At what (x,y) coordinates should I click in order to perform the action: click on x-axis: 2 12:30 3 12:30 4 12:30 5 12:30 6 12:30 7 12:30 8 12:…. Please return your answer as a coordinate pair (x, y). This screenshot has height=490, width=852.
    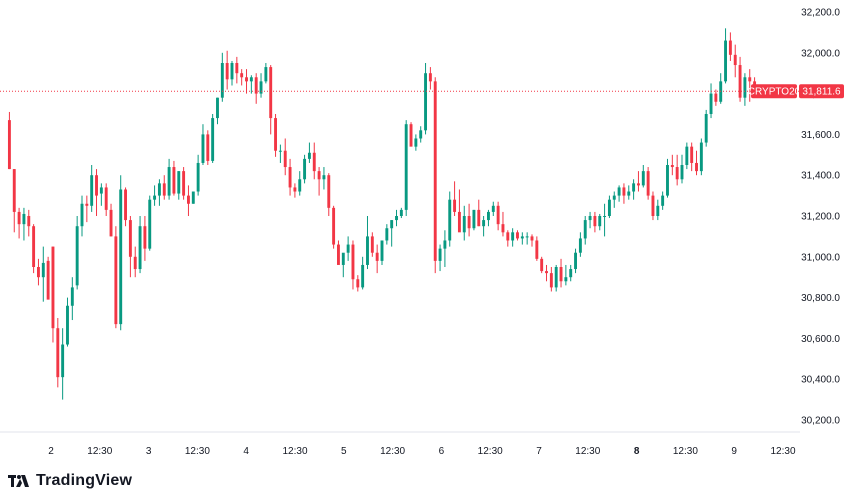
    Looking at the image, I should click on (422, 451).